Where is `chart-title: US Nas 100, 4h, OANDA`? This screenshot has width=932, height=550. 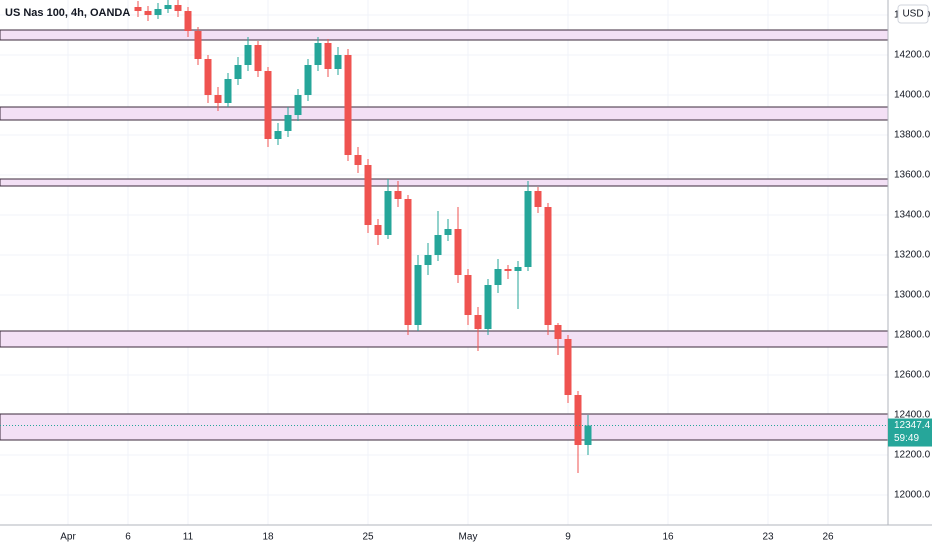 chart-title: US Nas 100, 4h, OANDA is located at coordinates (67, 13).